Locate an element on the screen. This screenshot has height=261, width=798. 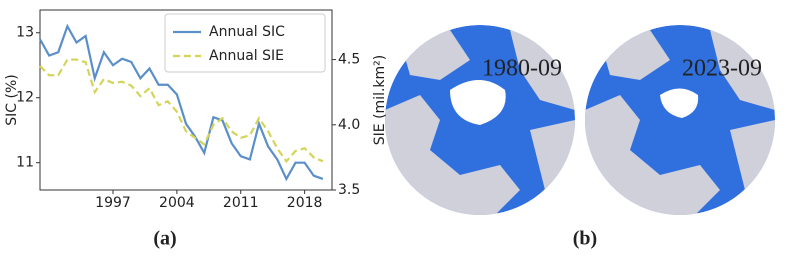
panel-label: (a) is located at coordinates (164, 239).